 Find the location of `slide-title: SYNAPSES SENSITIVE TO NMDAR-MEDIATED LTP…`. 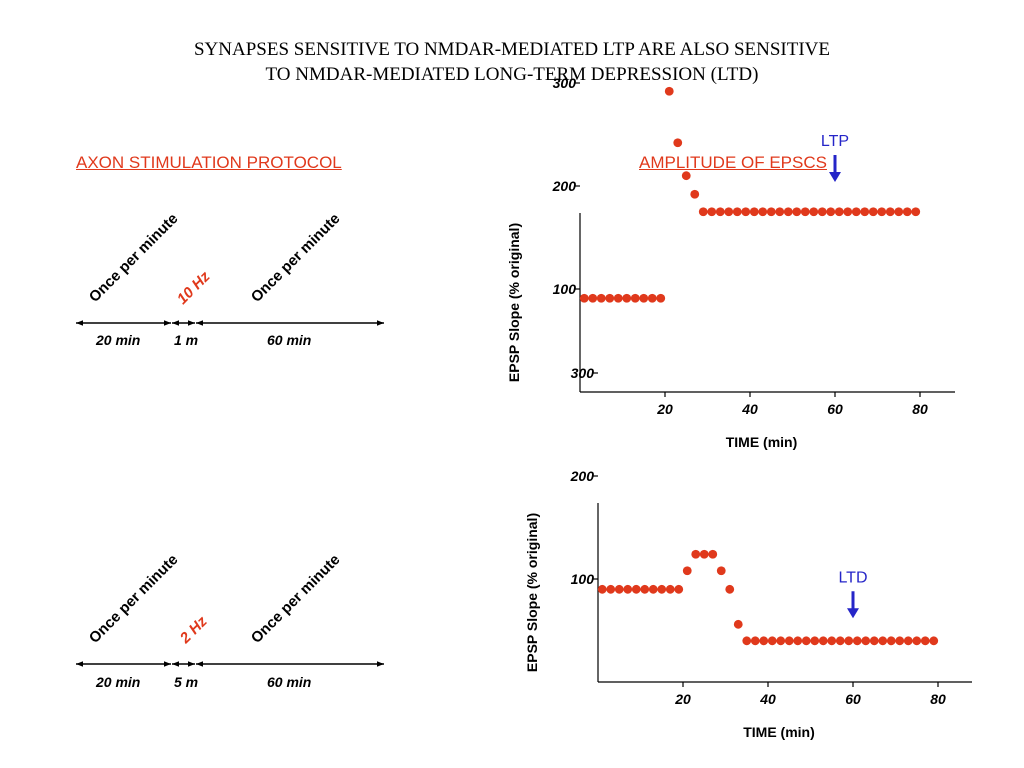

slide-title: SYNAPSES SENSITIVE TO NMDAR-MEDIATED LTP… is located at coordinates (512, 62).